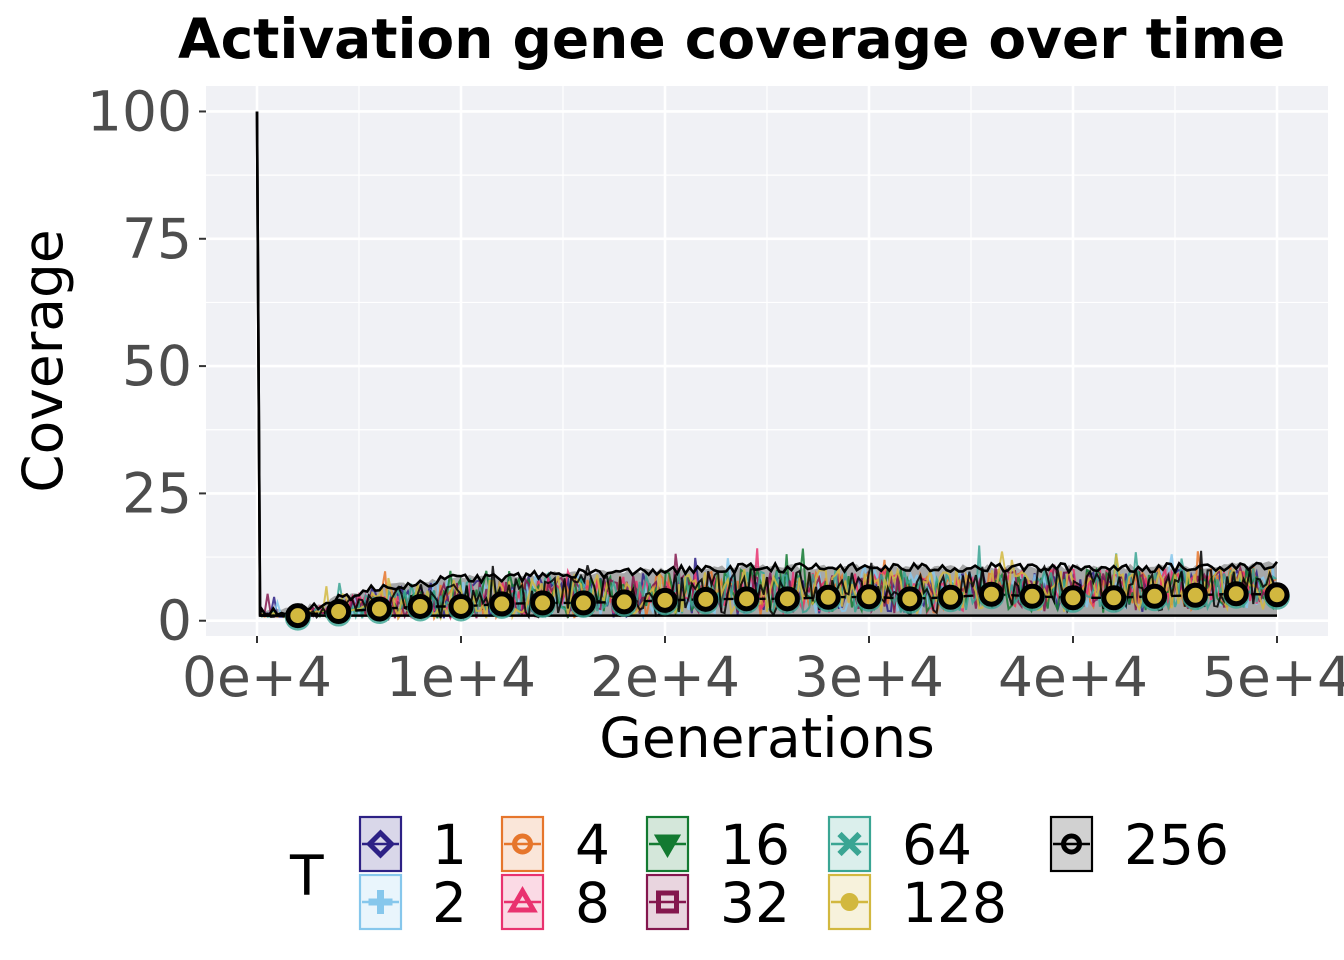 Image resolution: width=1344 pixels, height=960 pixels. Describe the element at coordinates (763, 672) in the screenshot. I see `x-axis: 0e+4 1e+4 2e+4 3e+4 4e+4 5e+4` at that location.